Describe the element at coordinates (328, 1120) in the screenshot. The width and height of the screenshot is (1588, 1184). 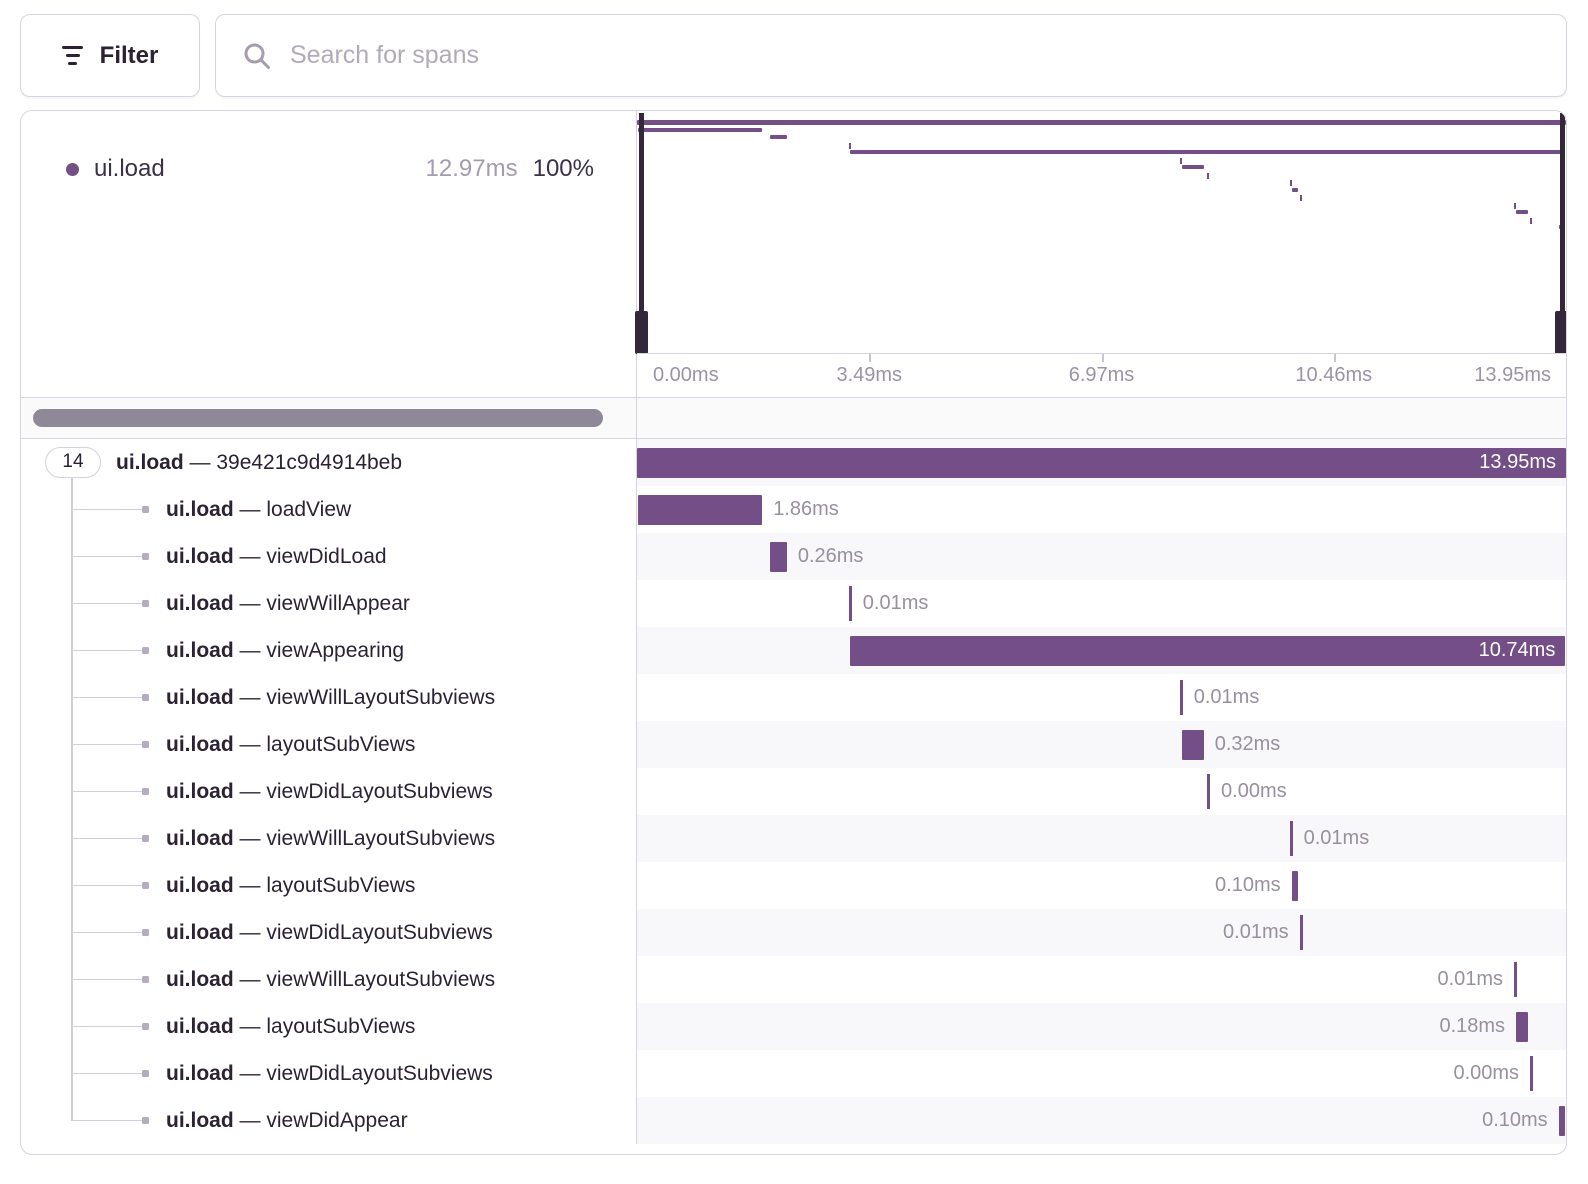
I see `span-tree-row: ui.load — viewDidAppear` at that location.